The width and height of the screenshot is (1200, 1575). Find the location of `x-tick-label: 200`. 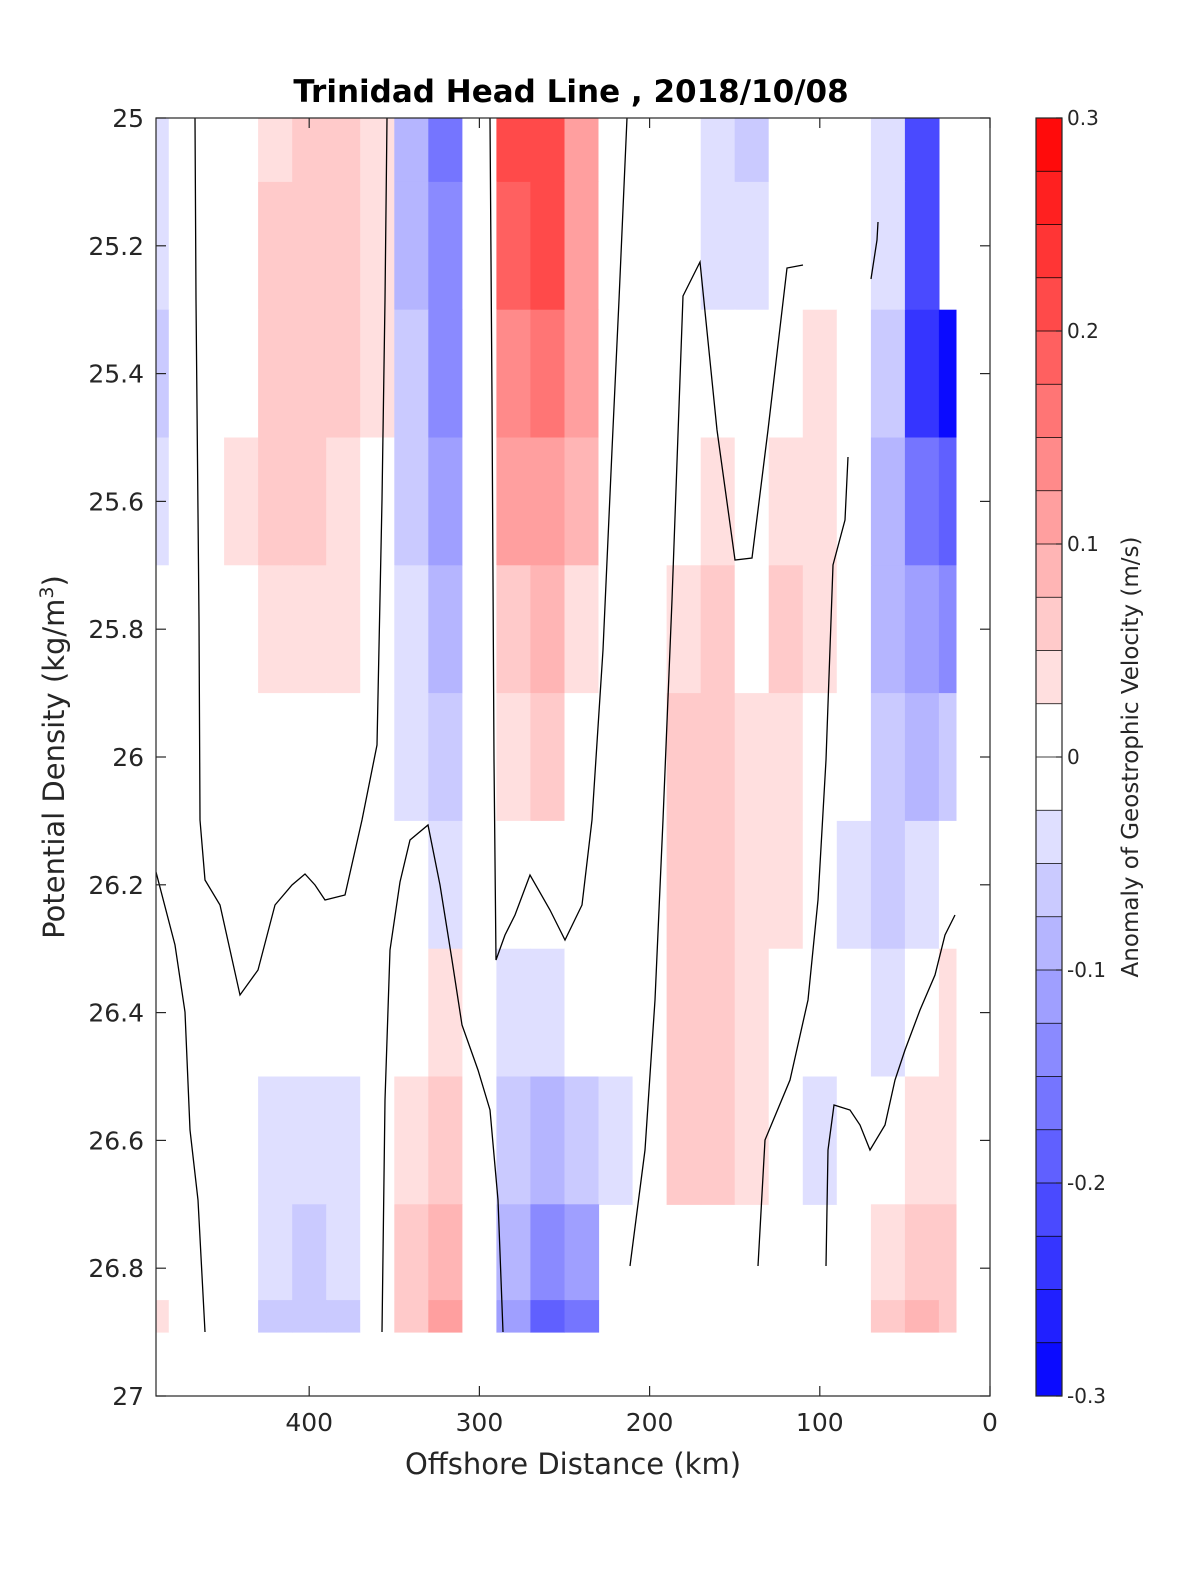

x-tick-label: 200 is located at coordinates (650, 1422).